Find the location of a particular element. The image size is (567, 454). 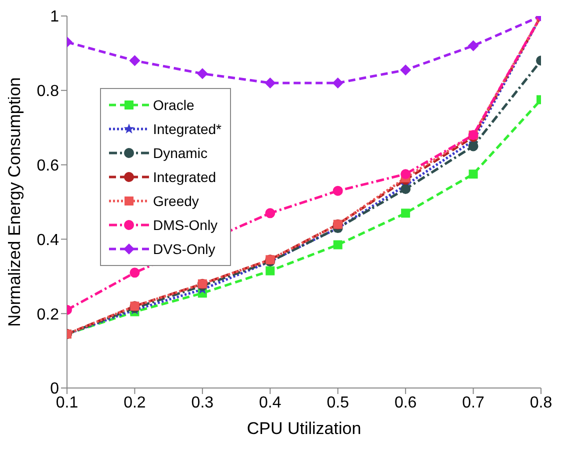

x-tick-label: 0.3 is located at coordinates (202, 403).